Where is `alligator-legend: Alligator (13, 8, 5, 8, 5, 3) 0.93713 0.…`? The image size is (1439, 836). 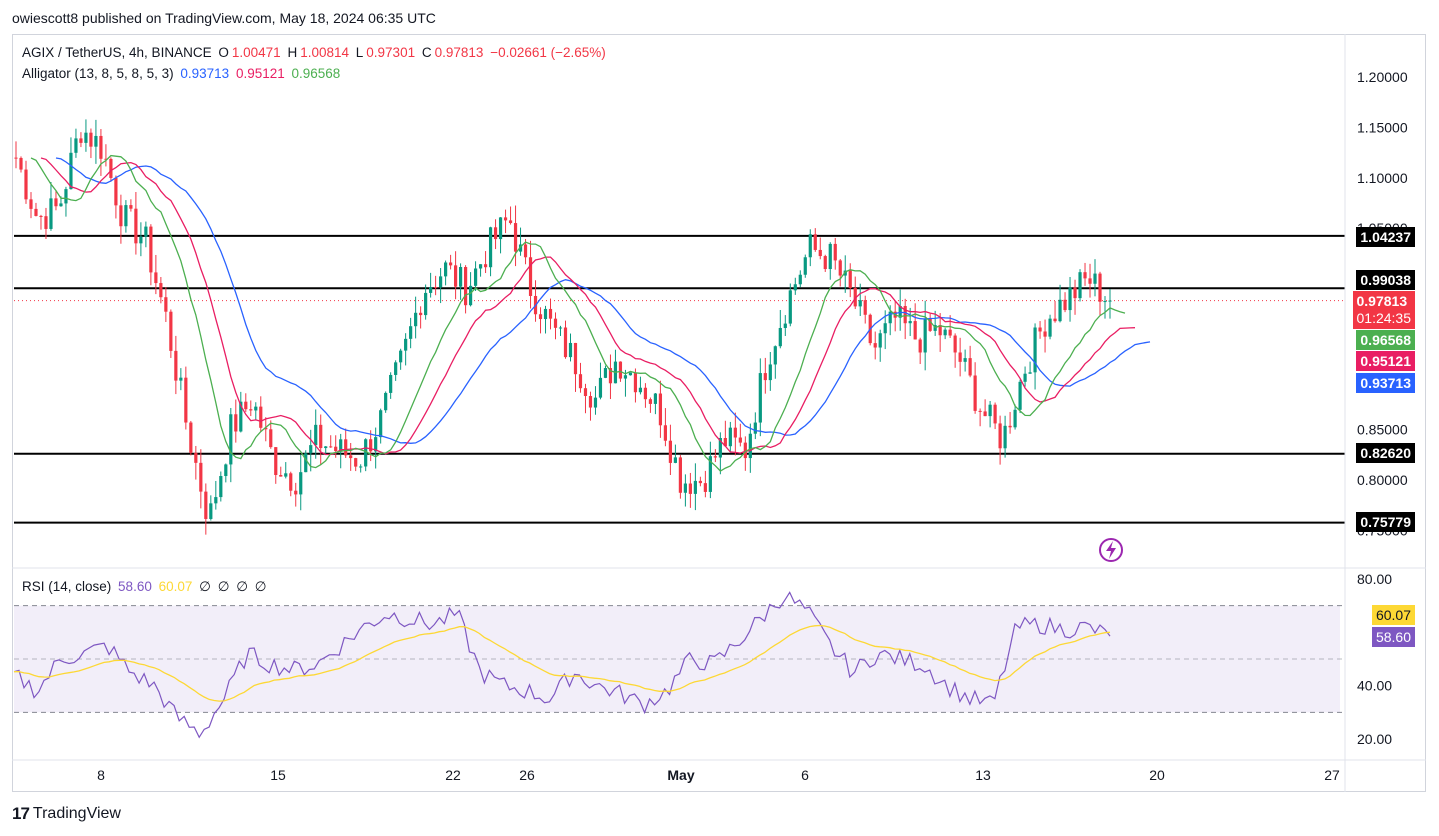 alligator-legend: Alligator (13, 8, 5, 8, 5, 3) 0.93713 0.… is located at coordinates (182, 73).